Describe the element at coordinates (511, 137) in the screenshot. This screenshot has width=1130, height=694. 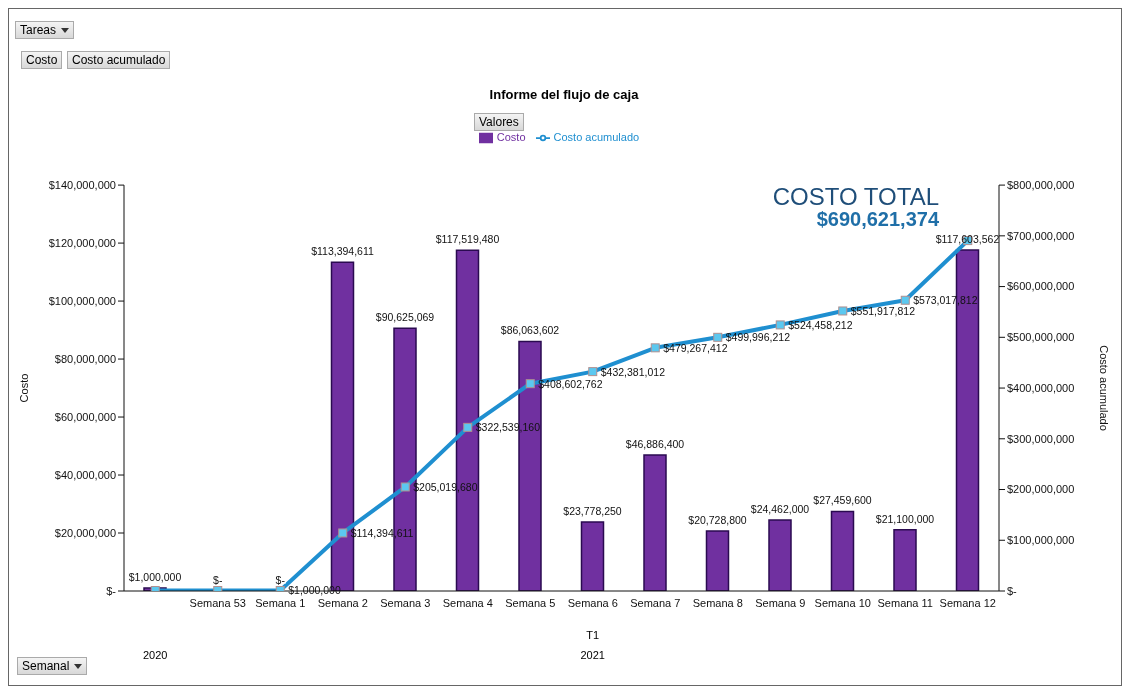
I see `legend-label: Costo` at that location.